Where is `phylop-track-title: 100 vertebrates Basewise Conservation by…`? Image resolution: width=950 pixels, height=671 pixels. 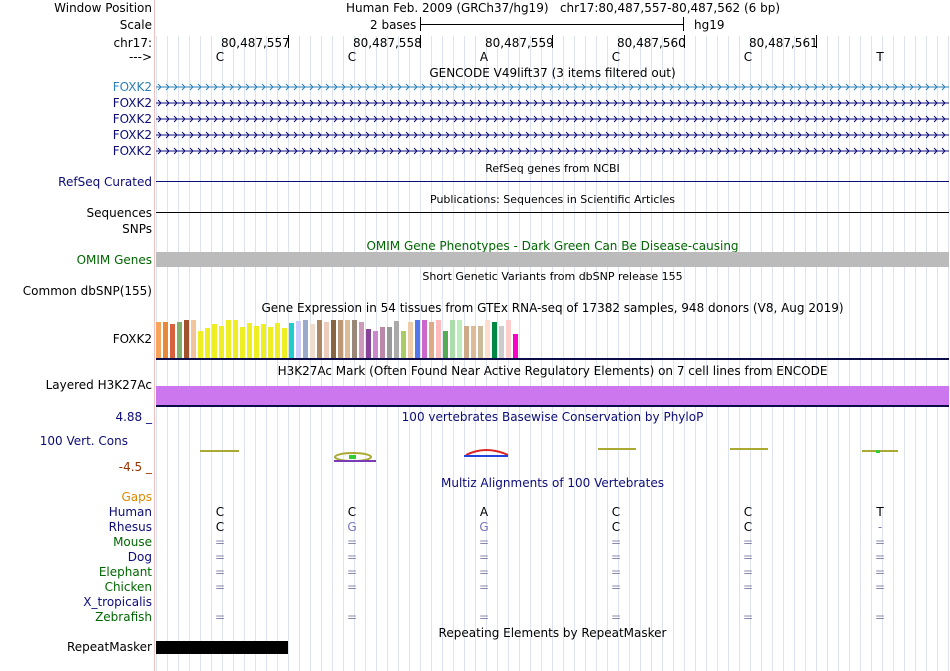
phylop-track-title: 100 vertebrates Basewise Conservation by… is located at coordinates (552, 417).